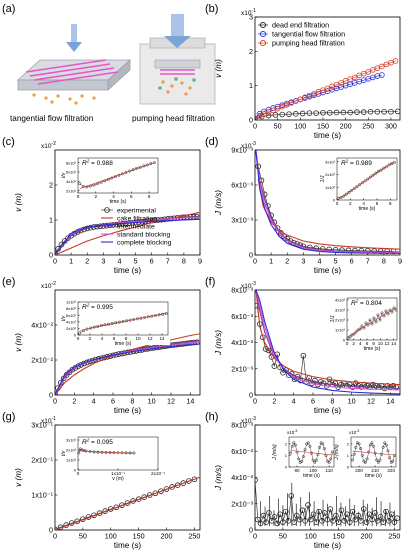 The width and height of the screenshot is (403, 555). What do you see at coordinates (377, 203) in the screenshot?
I see `panel-d-inset-x-tick-label: 6` at bounding box center [377, 203].